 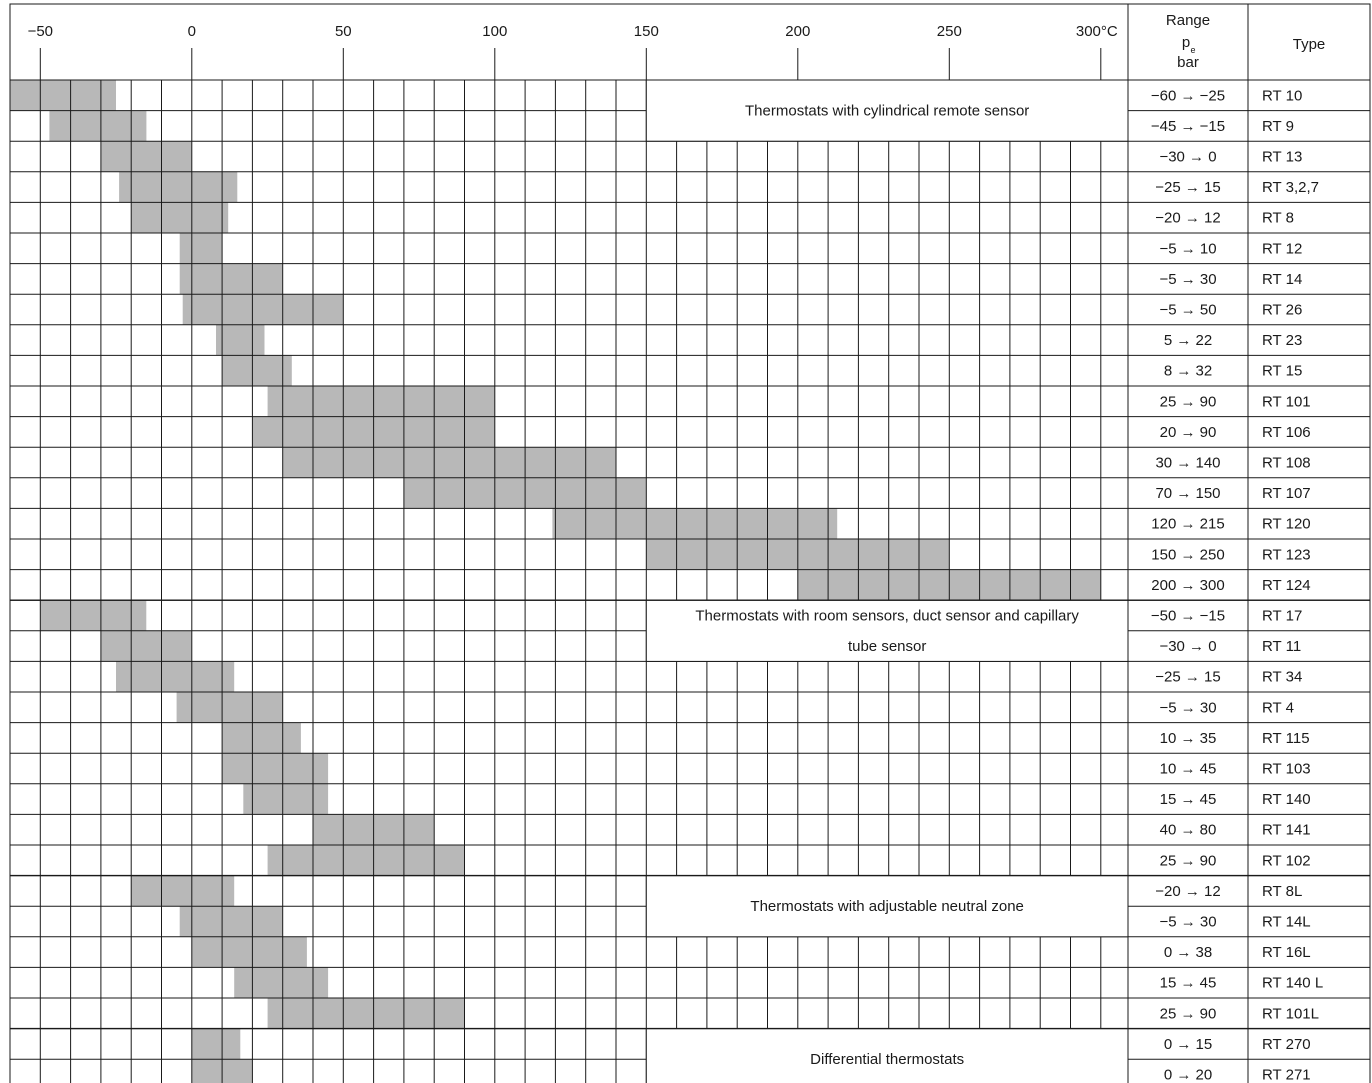 I want to click on type-cell: RT 13, so click(x=1282, y=157).